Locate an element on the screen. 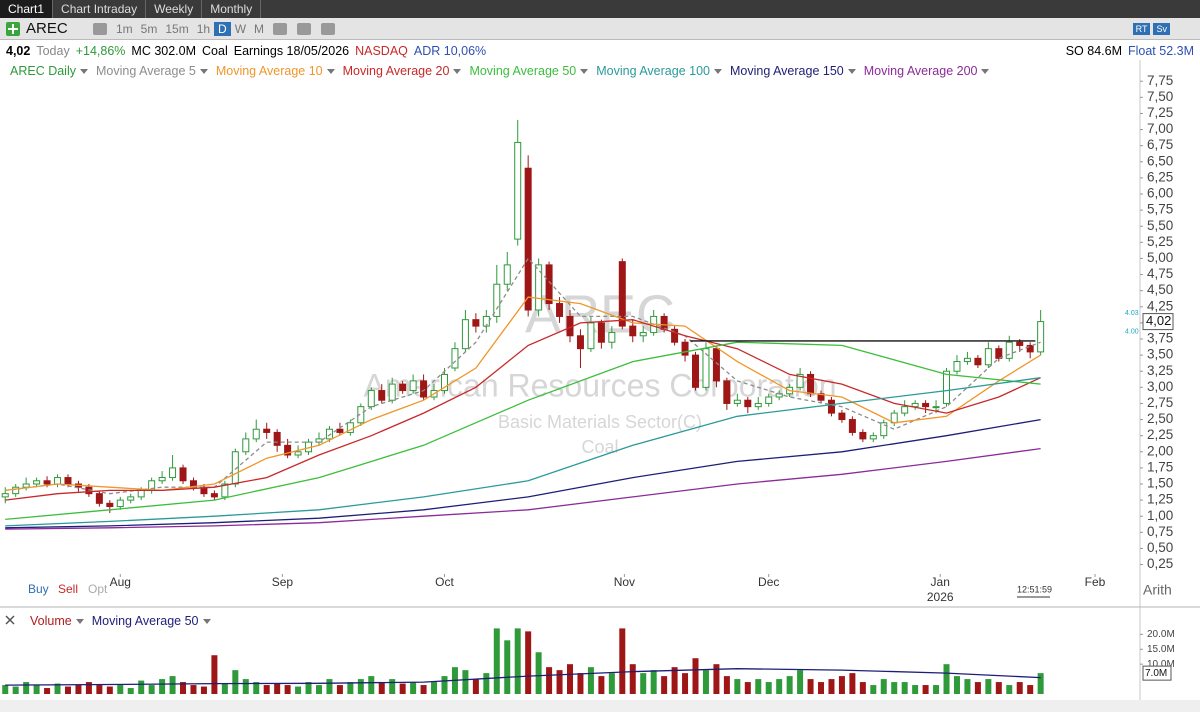  opt-button: Opt is located at coordinates (98, 589).